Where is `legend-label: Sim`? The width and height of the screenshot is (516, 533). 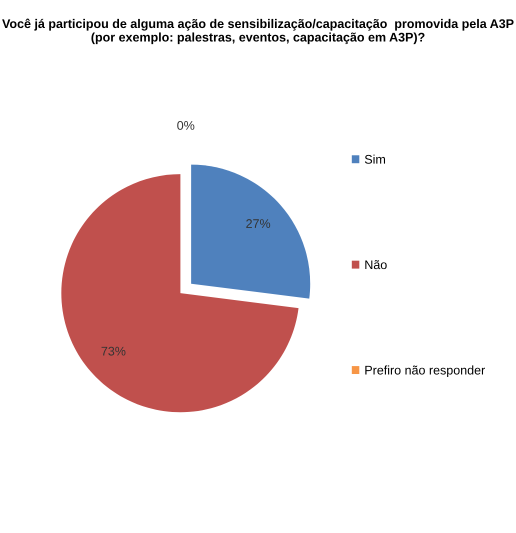
legend-label: Sim is located at coordinates (375, 159).